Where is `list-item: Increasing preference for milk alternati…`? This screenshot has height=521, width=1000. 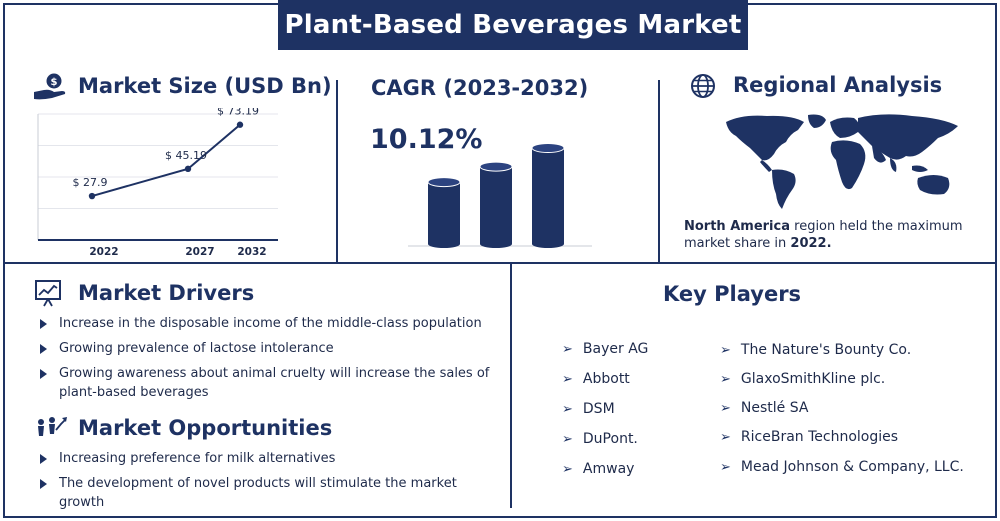
list-item: Increasing preference for milk alternati… is located at coordinates (270, 458).